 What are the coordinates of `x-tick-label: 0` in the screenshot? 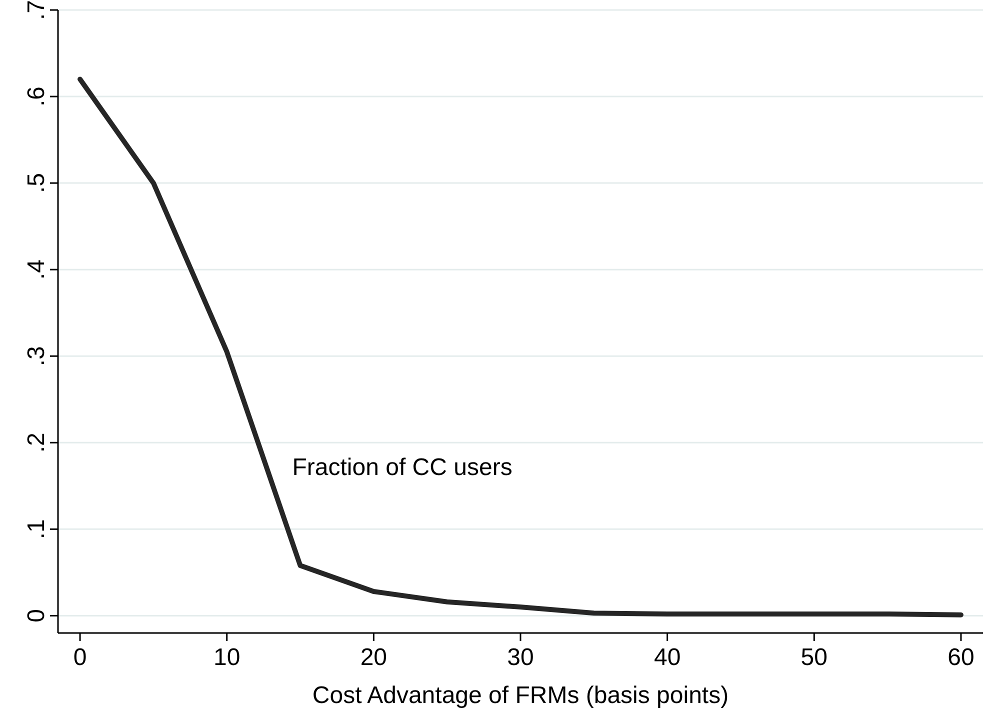 It's located at (80, 657).